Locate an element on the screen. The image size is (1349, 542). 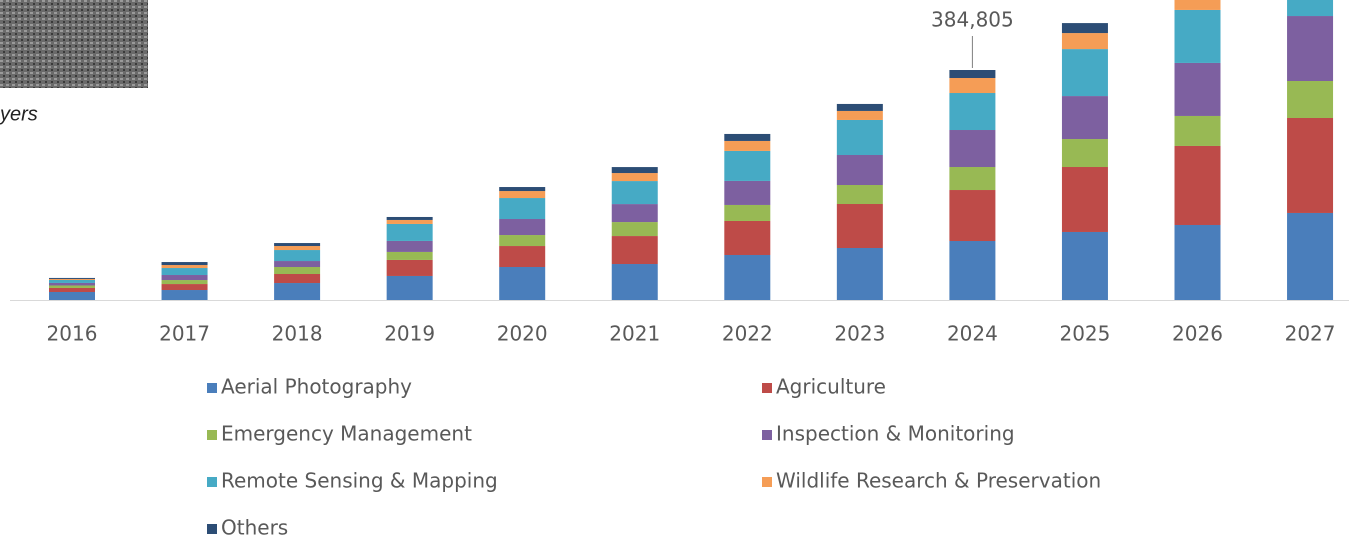
cropped-image is located at coordinates (74, 44).